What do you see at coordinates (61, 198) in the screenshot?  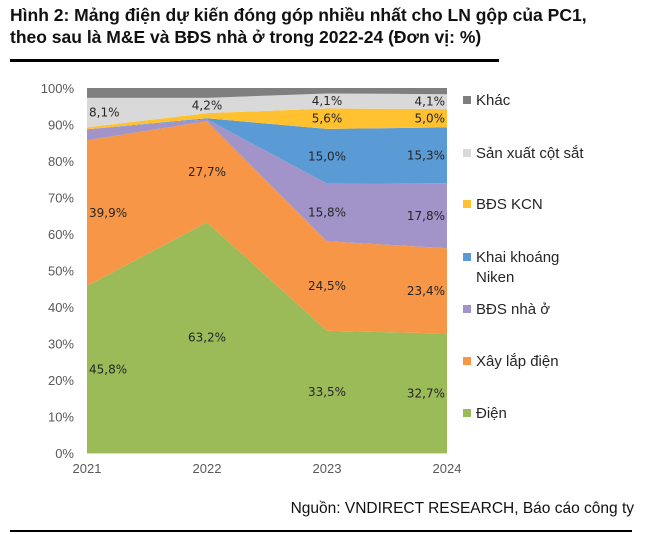 I see `y-tick-label: 70%` at bounding box center [61, 198].